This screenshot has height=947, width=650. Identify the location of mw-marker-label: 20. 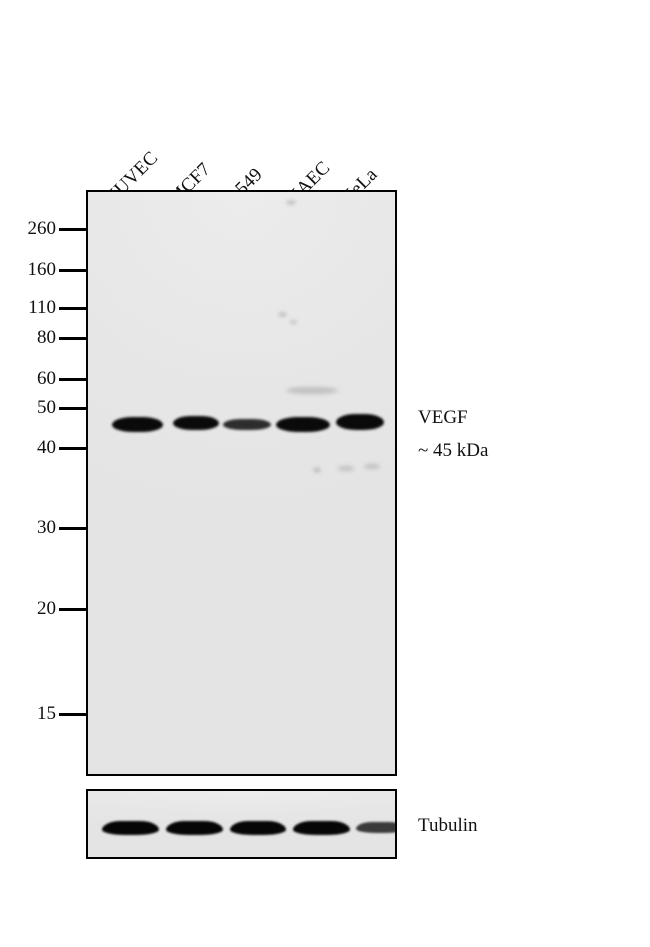
(46, 608).